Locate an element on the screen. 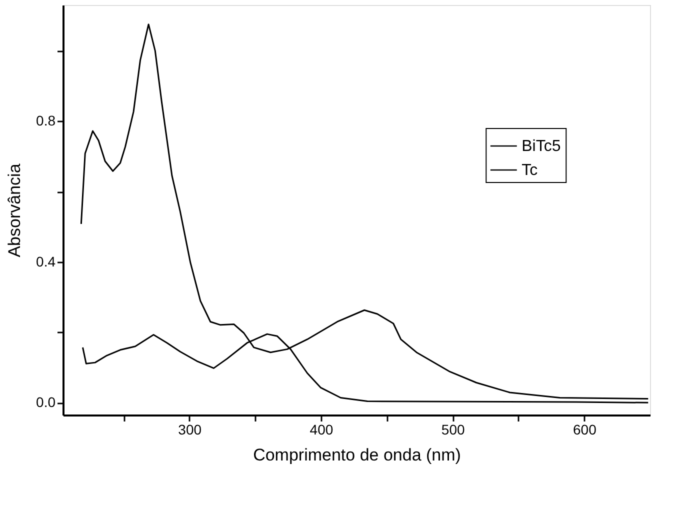 The width and height of the screenshot is (685, 523). x-tick-label: 400 is located at coordinates (322, 430).